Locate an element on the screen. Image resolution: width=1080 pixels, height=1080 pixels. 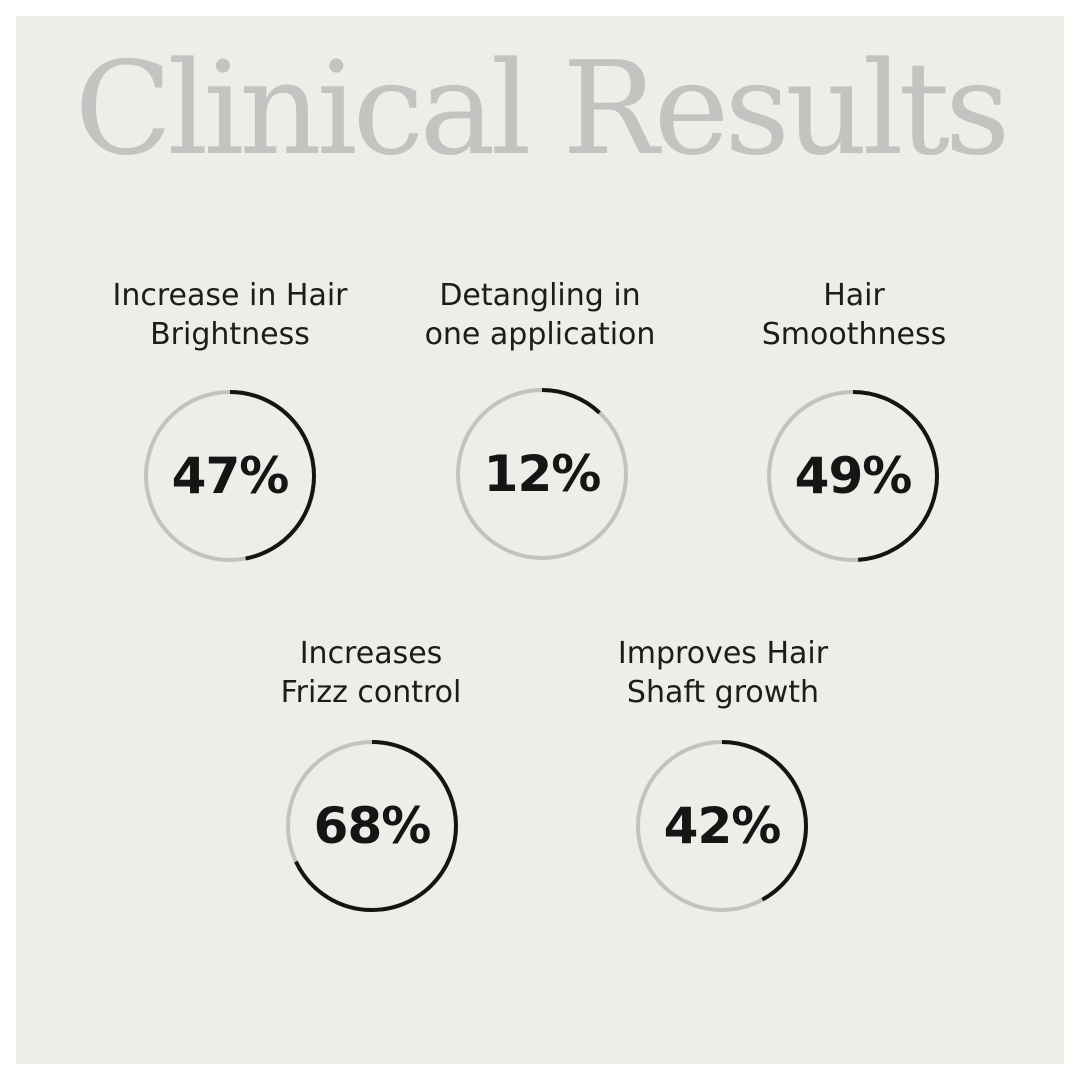
stat-label-line: Frizz control is located at coordinates (371, 692).